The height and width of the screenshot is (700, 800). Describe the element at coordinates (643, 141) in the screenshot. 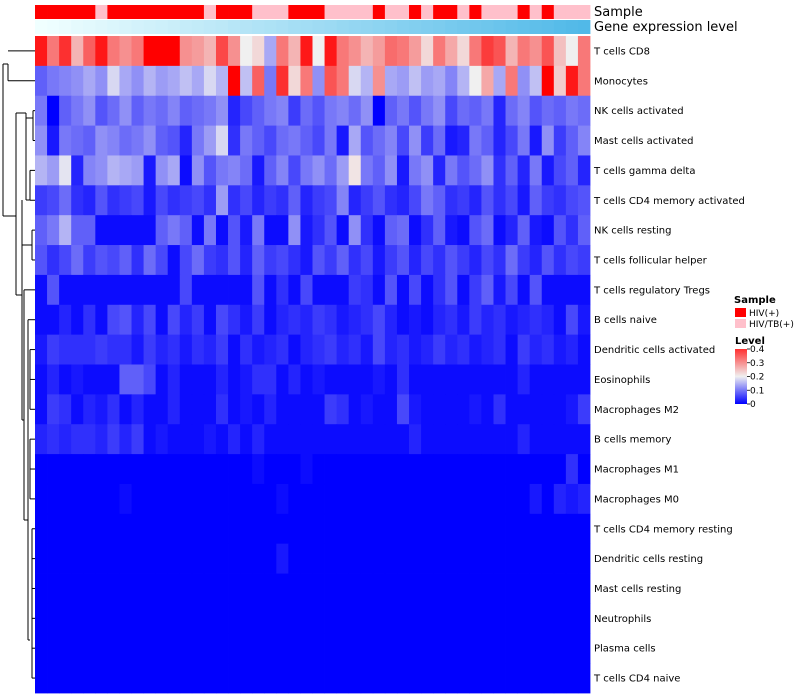

I see `row-label: Mast cells activated` at that location.